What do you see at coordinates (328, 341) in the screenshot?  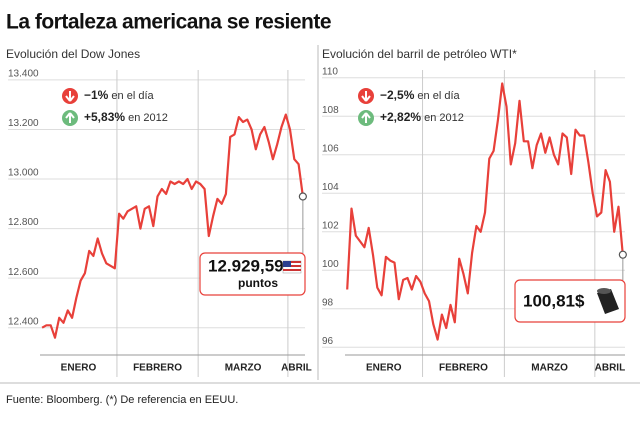 I see `y-tick-label: 96` at bounding box center [328, 341].